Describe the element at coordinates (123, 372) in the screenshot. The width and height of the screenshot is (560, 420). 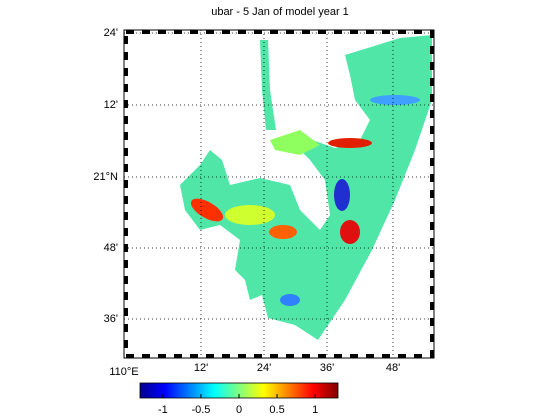
I see `x-tick-label: 110°E` at that location.